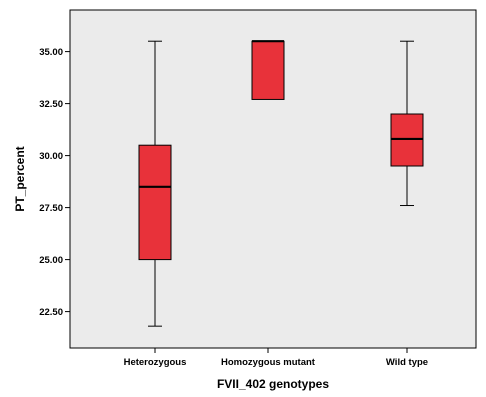  Describe the element at coordinates (51, 260) in the screenshot. I see `y-tick-label: 25.00` at that location.